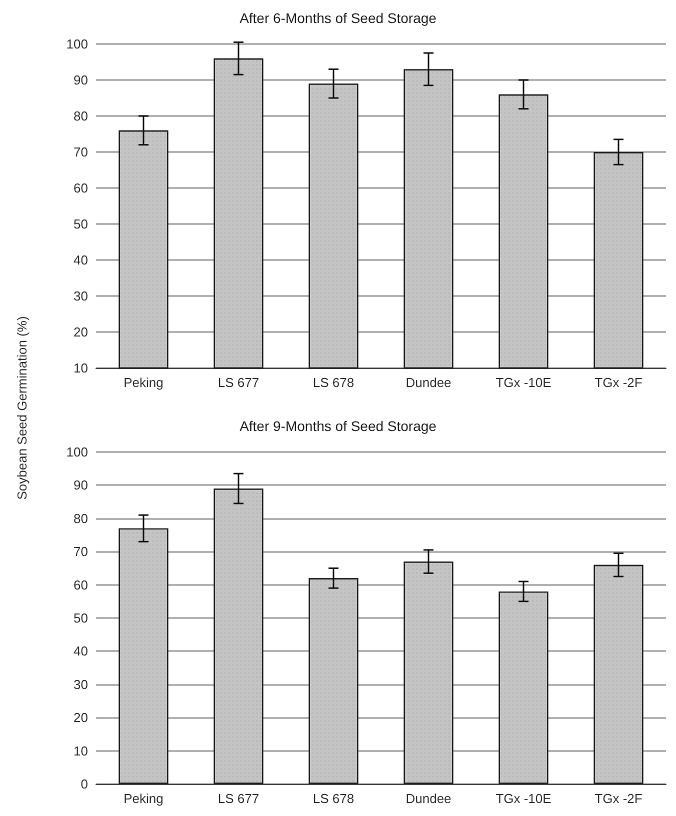  What do you see at coordinates (22, 408) in the screenshot?
I see `y-axis-title: Soybean Seed Germination (%)` at bounding box center [22, 408].